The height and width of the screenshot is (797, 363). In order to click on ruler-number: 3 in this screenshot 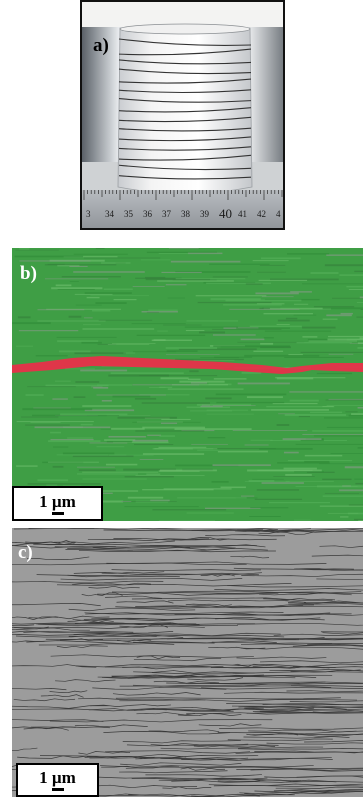, I will do `click(88, 214)`.